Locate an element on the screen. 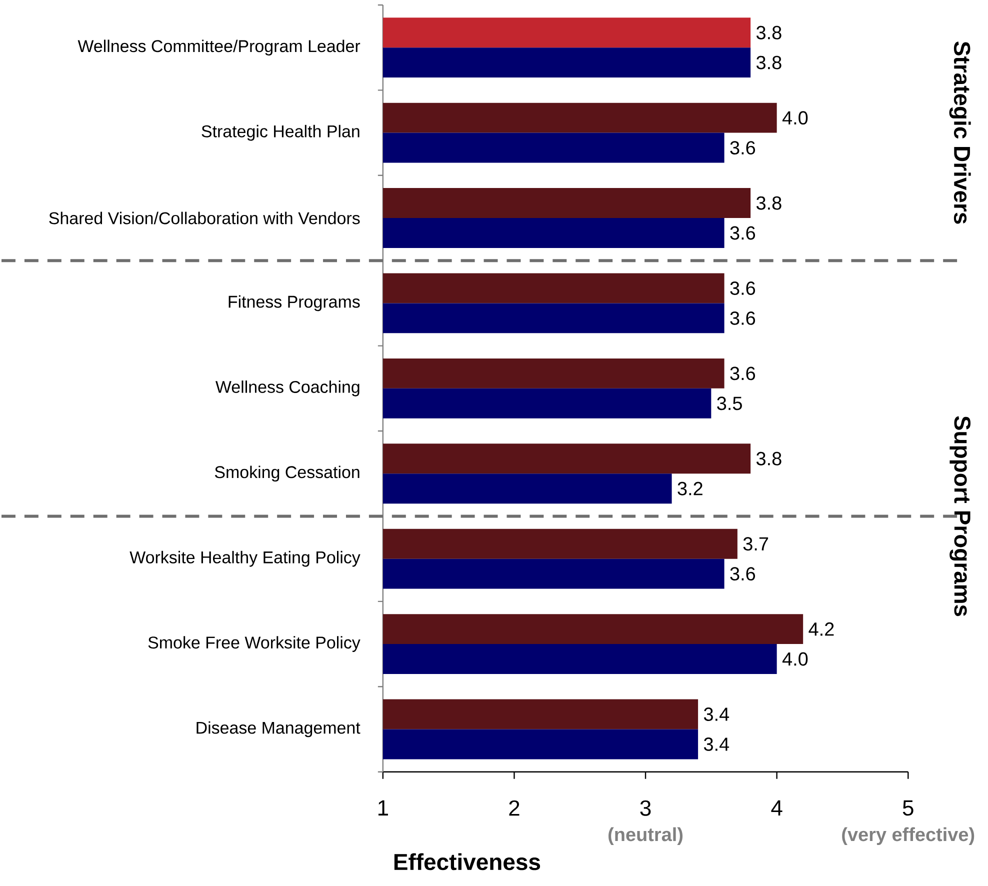 The image size is (988, 886). y-tick-label: Disease Management is located at coordinates (278, 730).